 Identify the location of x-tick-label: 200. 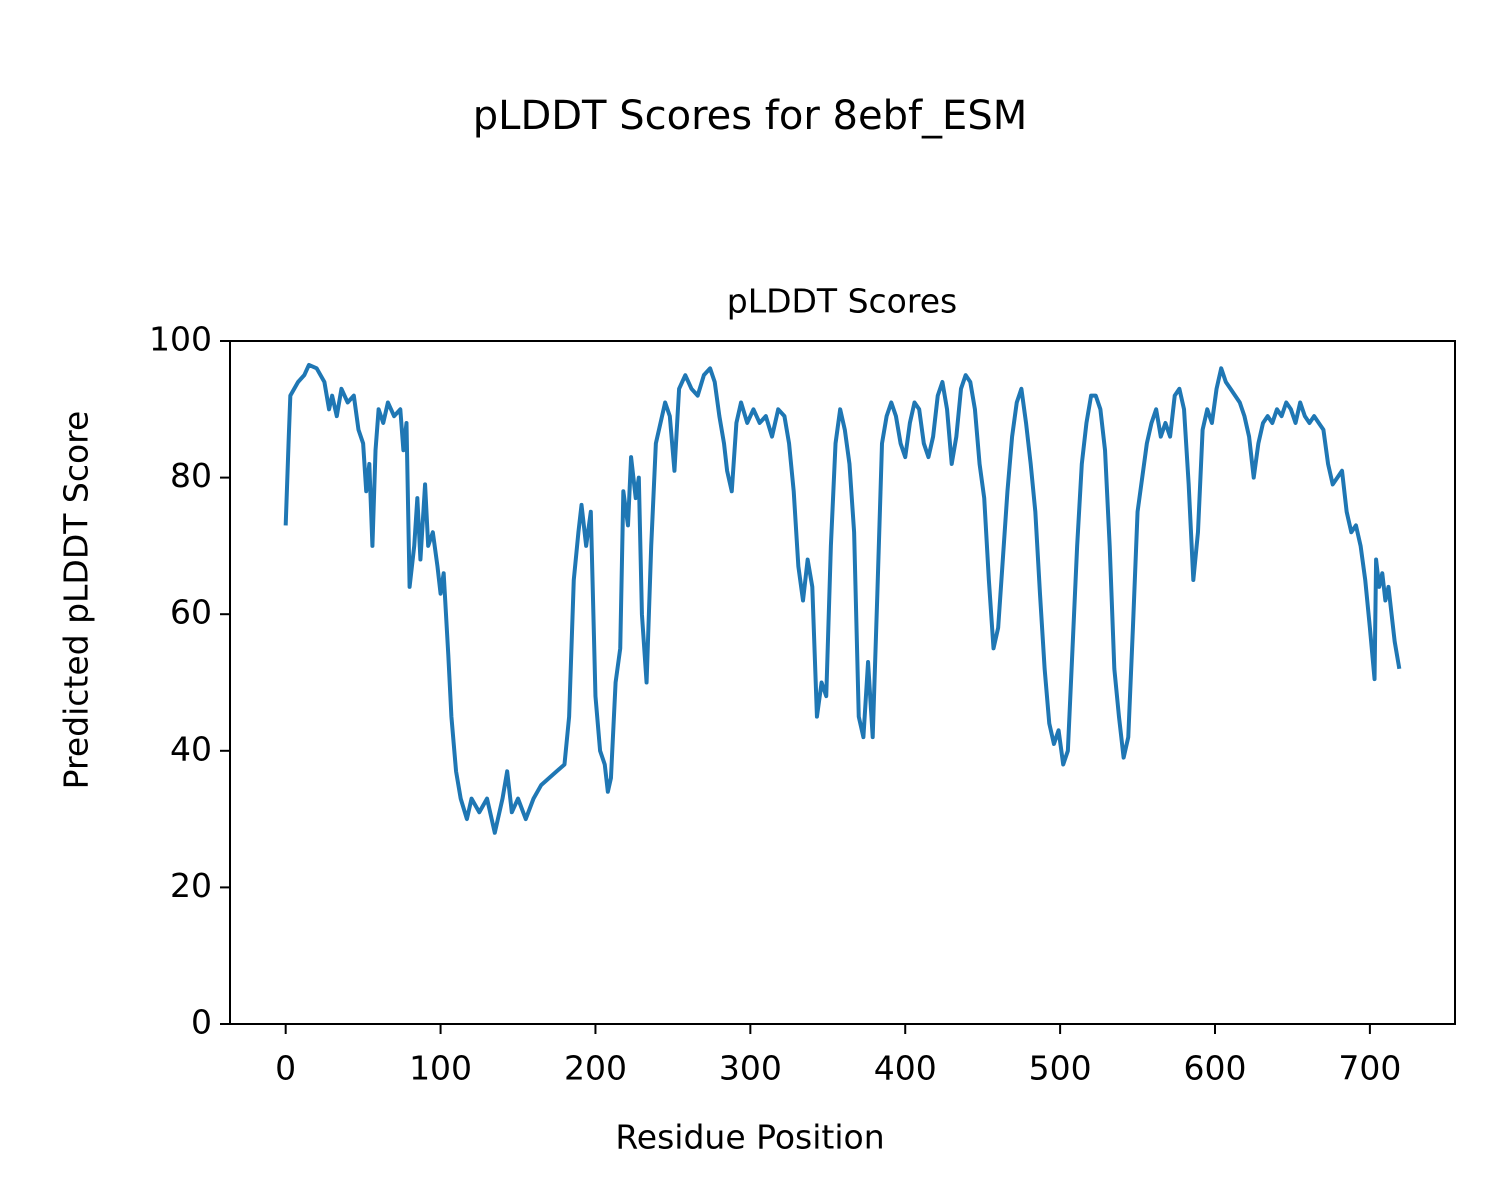
(595, 1068).